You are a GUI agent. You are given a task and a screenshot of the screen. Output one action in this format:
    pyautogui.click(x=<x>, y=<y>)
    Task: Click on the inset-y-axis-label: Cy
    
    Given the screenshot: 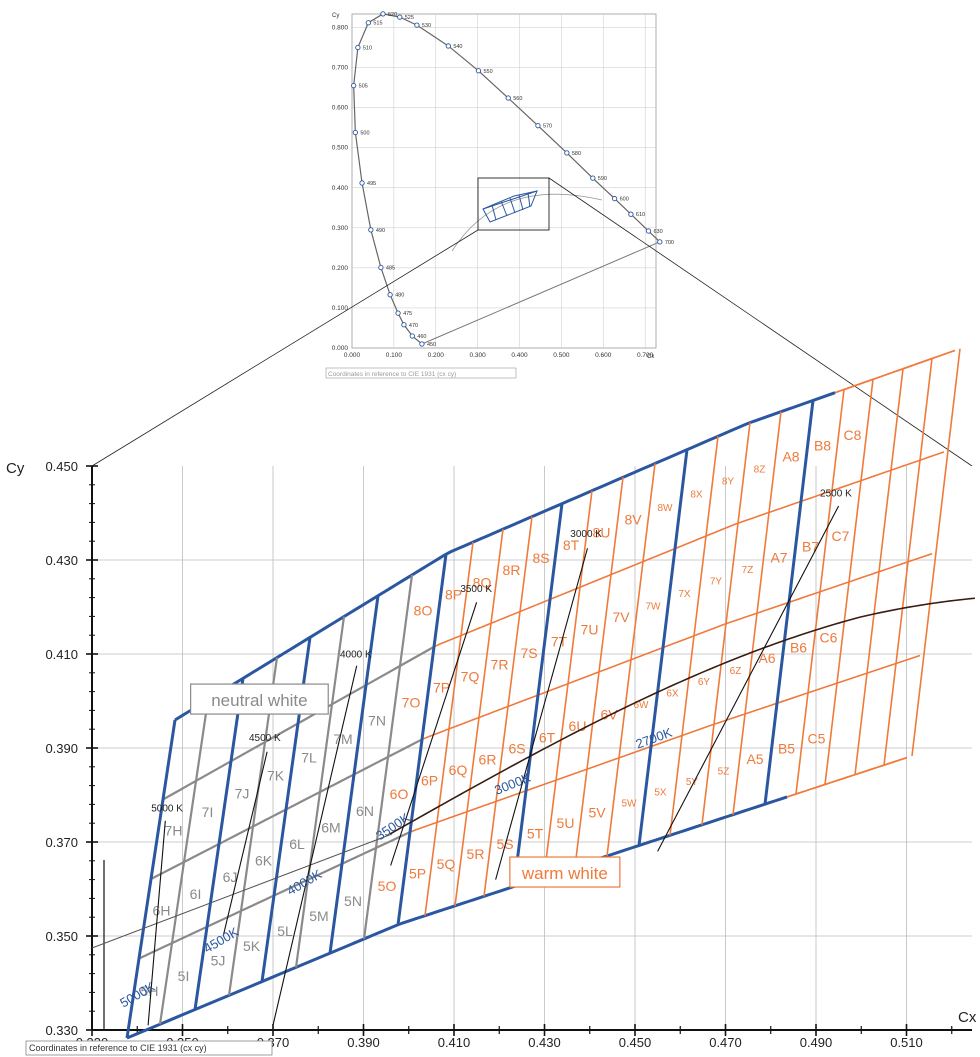 What is the action you would take?
    pyautogui.click(x=335, y=16)
    